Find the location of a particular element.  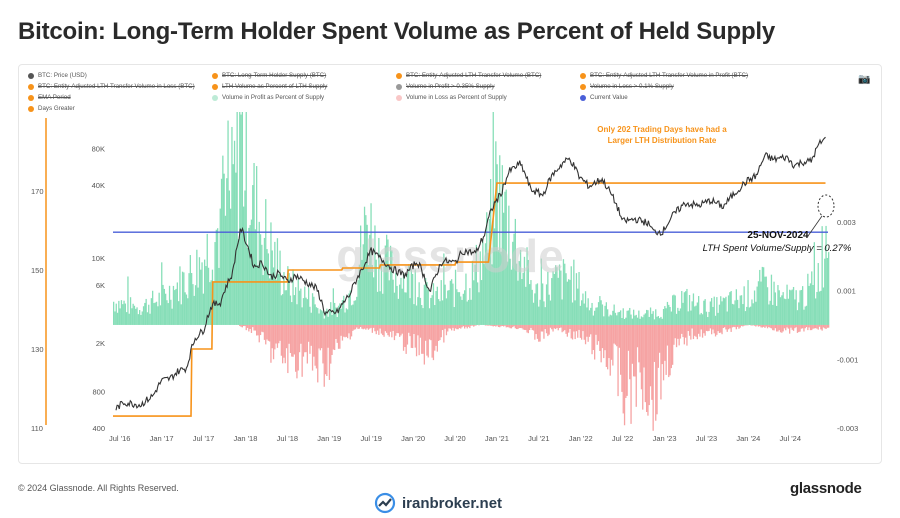

legend-item: Volume in Loss > 0.1% Supply is located at coordinates (672, 86).